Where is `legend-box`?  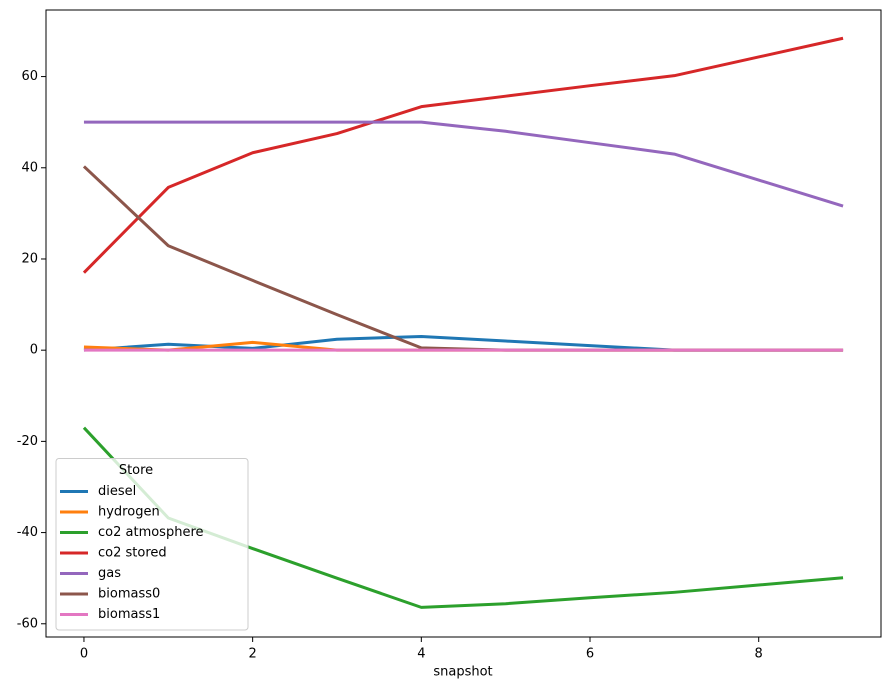 legend-box is located at coordinates (152, 544).